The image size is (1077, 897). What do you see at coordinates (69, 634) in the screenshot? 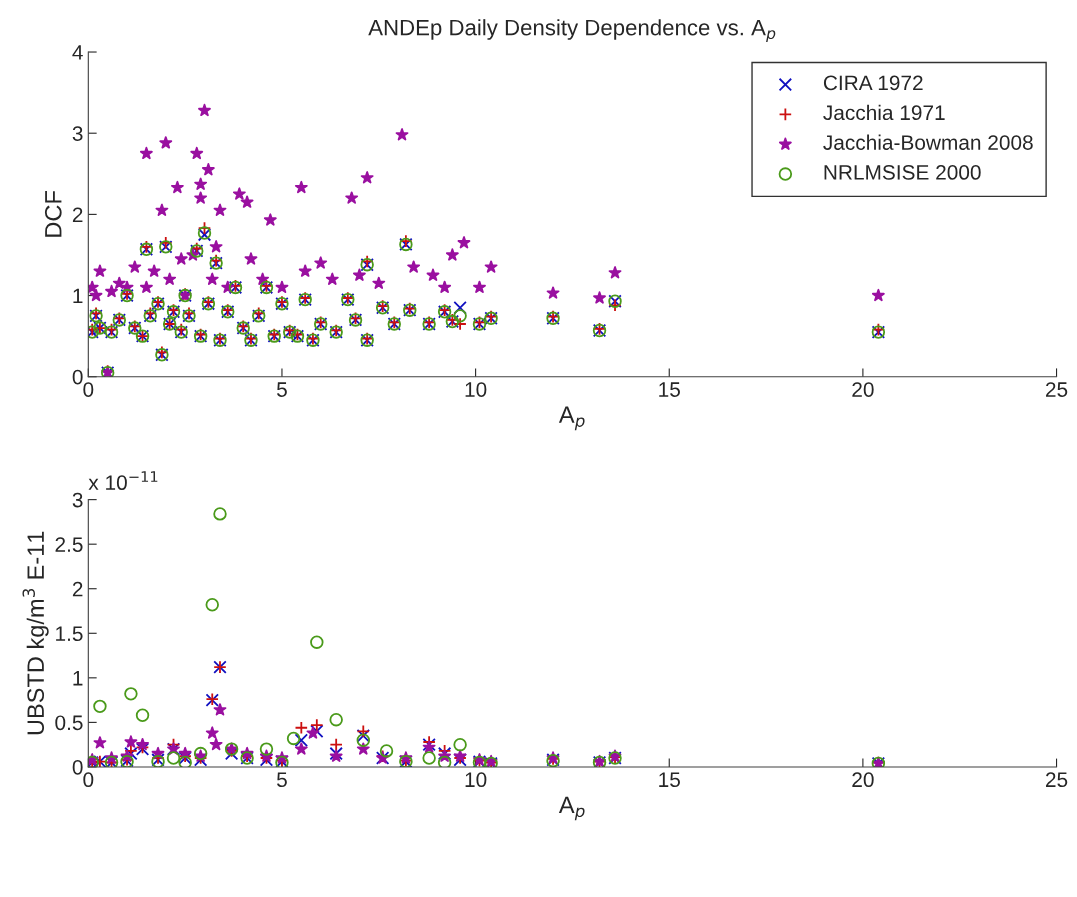
I see `y-tick-label: 1.5` at bounding box center [69, 634].